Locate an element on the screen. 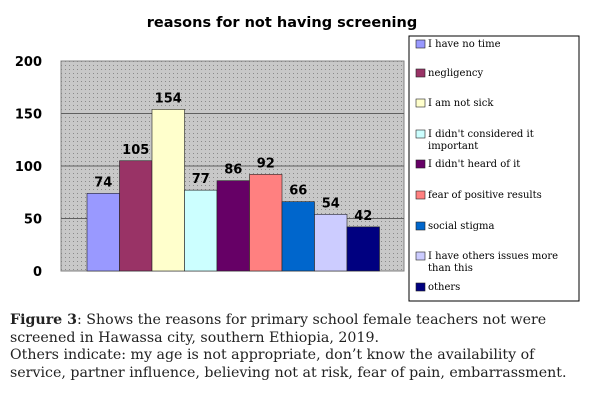 The image size is (591, 409). y-axis: 0 50 100 150 200 is located at coordinates (28, 167).